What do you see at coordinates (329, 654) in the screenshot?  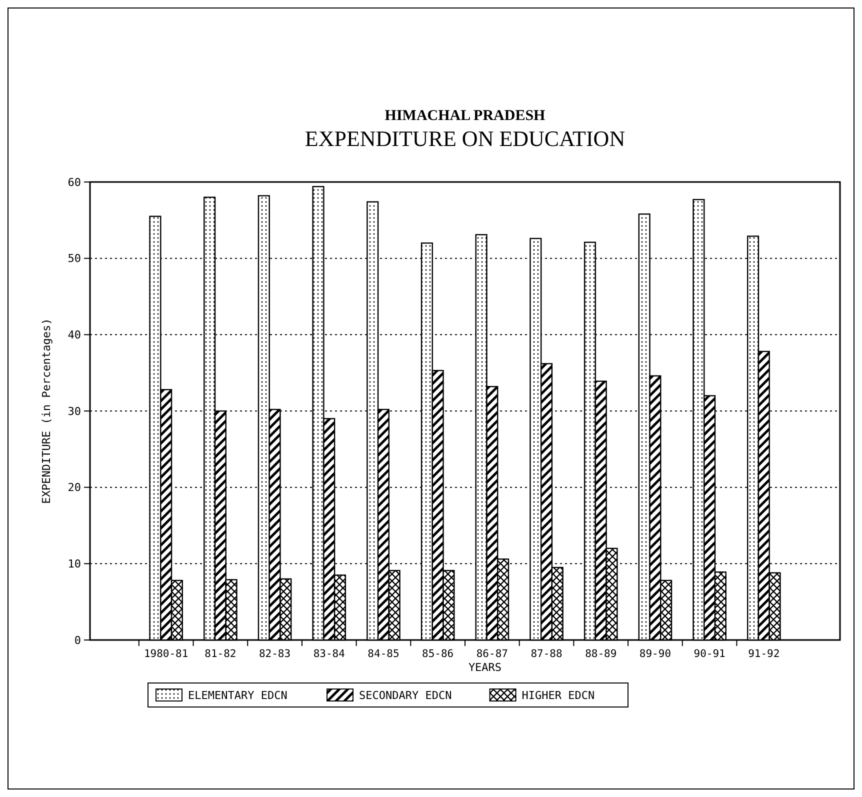 I see `x-tick-label: 83-84` at bounding box center [329, 654].